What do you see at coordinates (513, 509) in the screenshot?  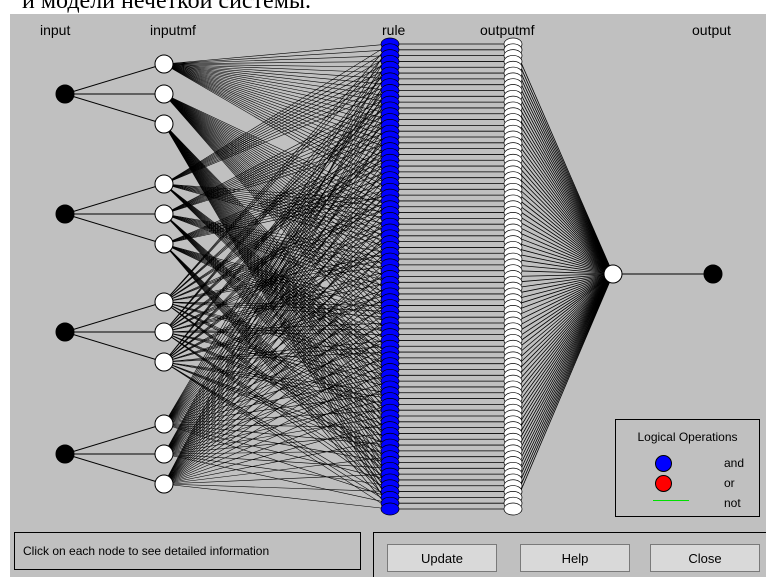 I see `outputmf-node` at bounding box center [513, 509].